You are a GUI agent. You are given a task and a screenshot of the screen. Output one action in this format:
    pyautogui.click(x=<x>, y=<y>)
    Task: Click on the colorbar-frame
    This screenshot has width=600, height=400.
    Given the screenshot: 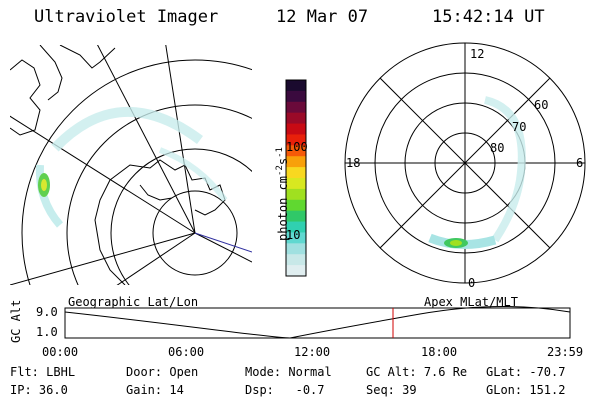 What is the action you would take?
    pyautogui.click(x=296, y=178)
    